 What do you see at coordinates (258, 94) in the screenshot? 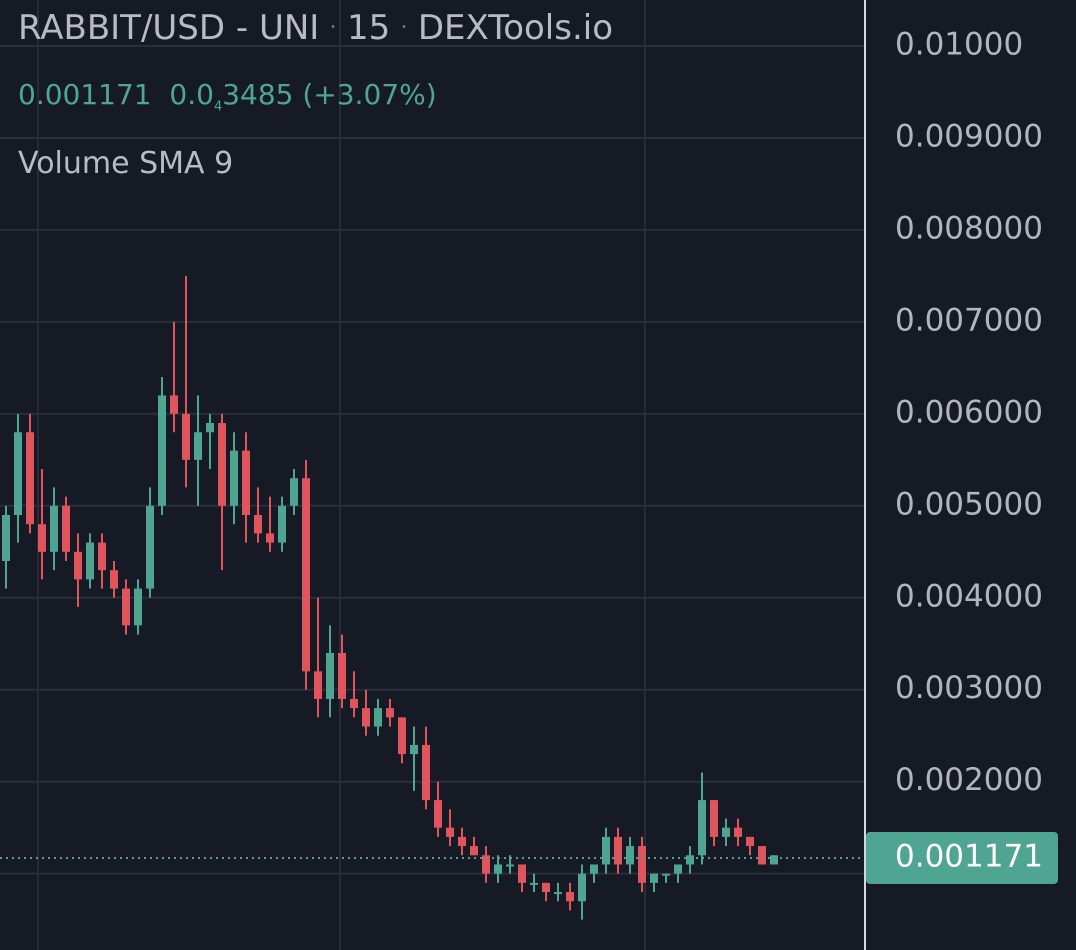
I see `change-digits: 3485` at bounding box center [258, 94].